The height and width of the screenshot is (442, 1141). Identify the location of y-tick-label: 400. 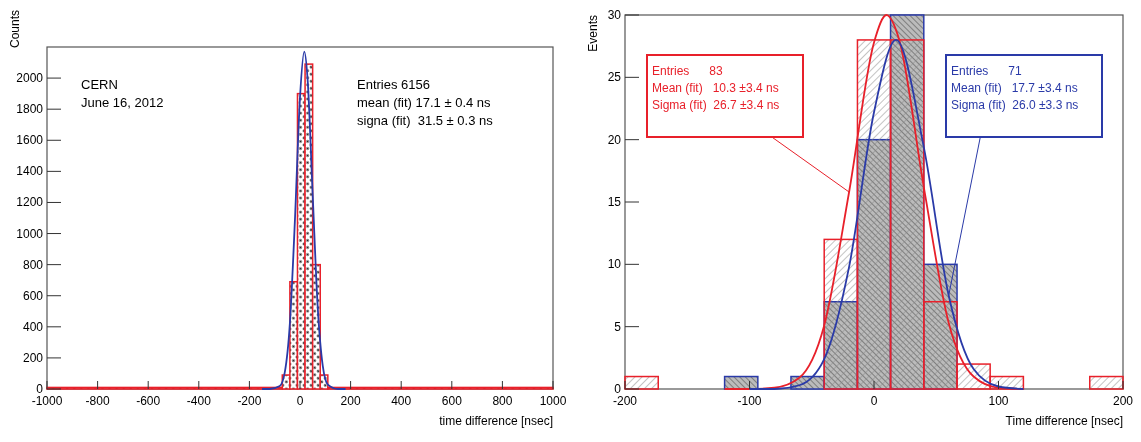
(33, 326).